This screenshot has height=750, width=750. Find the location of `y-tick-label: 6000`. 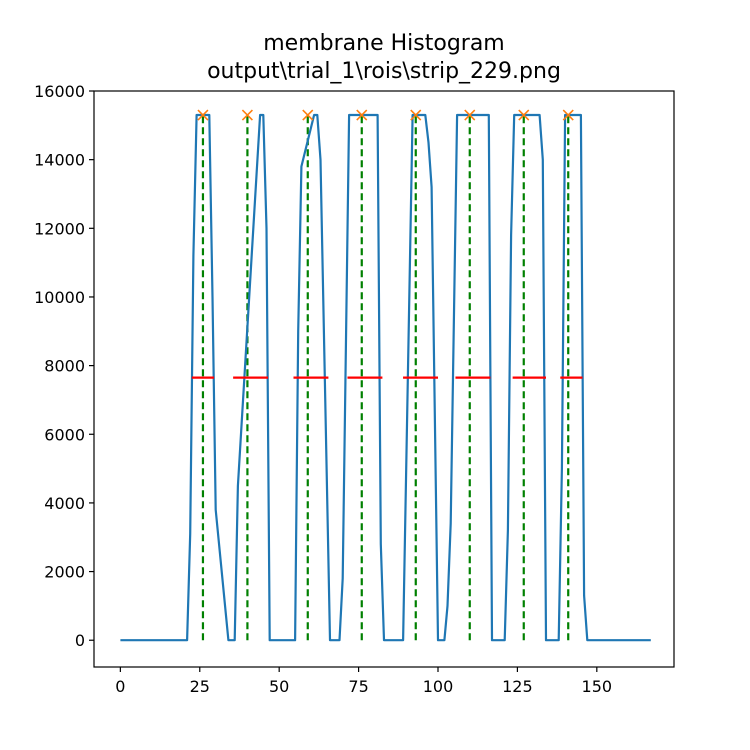

y-tick-label: 6000 is located at coordinates (64, 434).